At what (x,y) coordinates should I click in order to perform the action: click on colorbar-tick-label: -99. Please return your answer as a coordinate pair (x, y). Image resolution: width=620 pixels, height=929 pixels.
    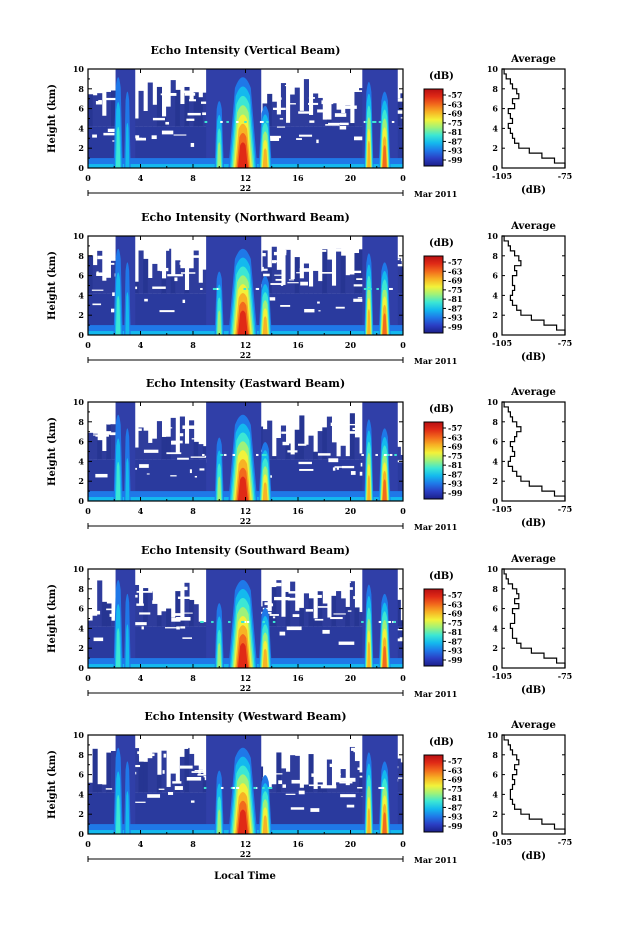
    Looking at the image, I should click on (455, 660).